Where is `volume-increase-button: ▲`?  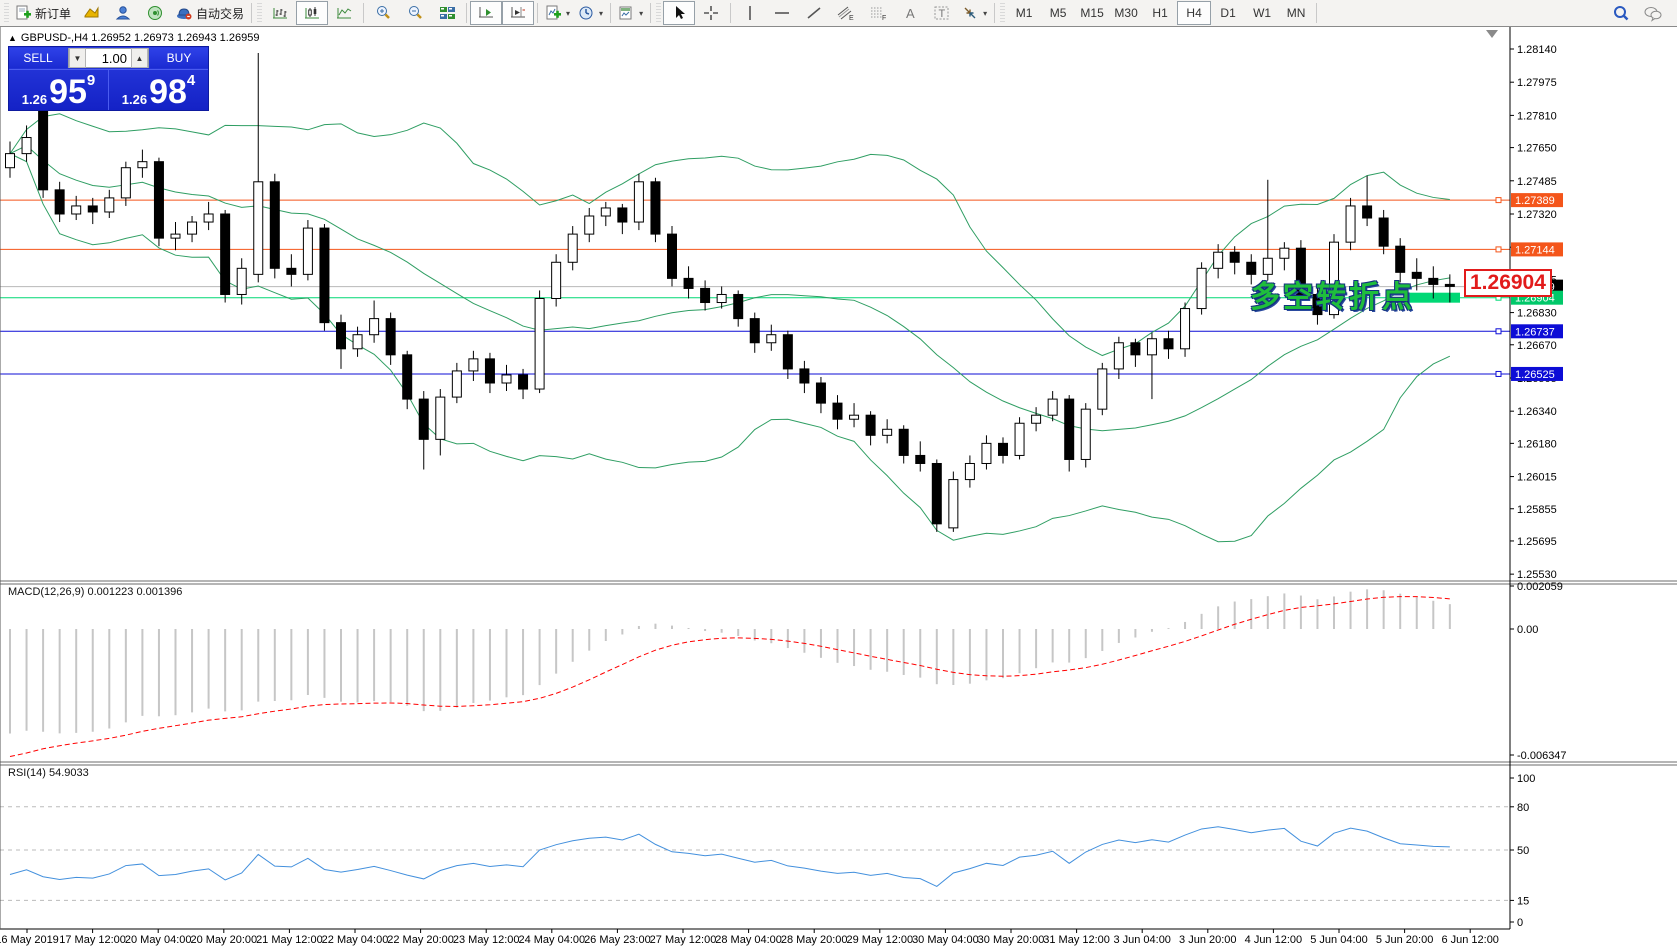
volume-increase-button: ▲ is located at coordinates (139, 58).